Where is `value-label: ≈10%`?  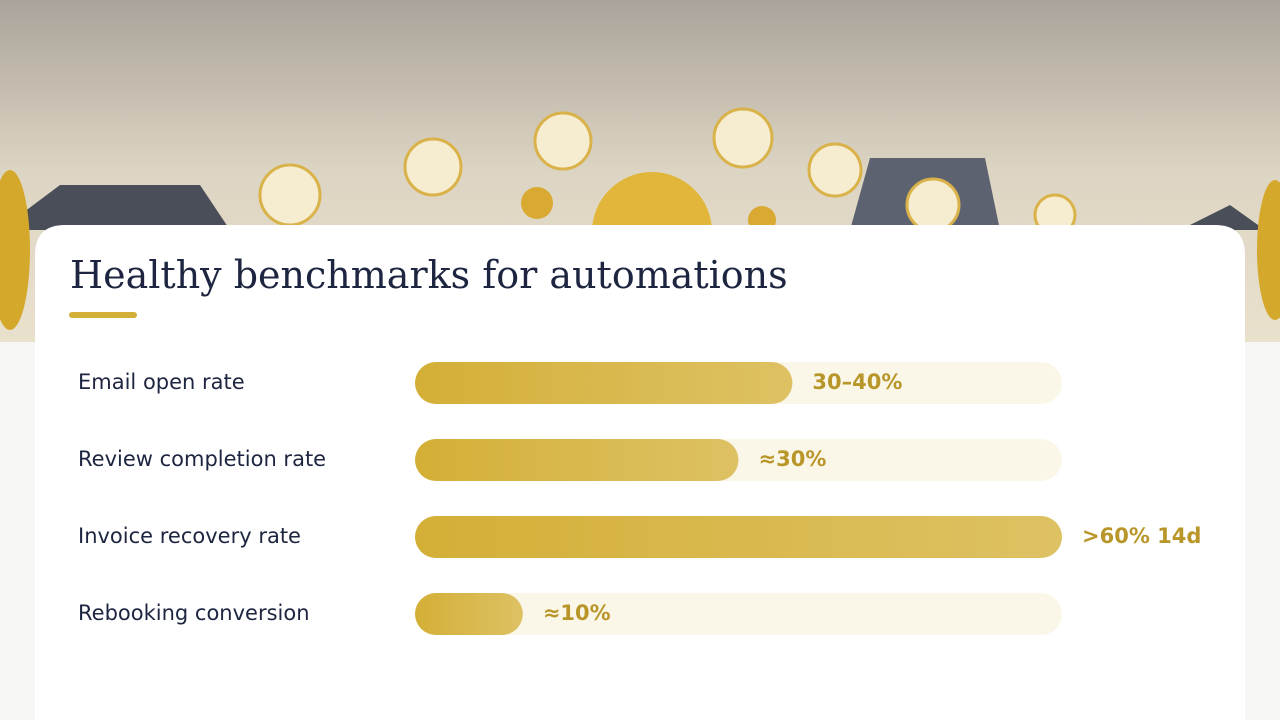 value-label: ≈10% is located at coordinates (577, 613).